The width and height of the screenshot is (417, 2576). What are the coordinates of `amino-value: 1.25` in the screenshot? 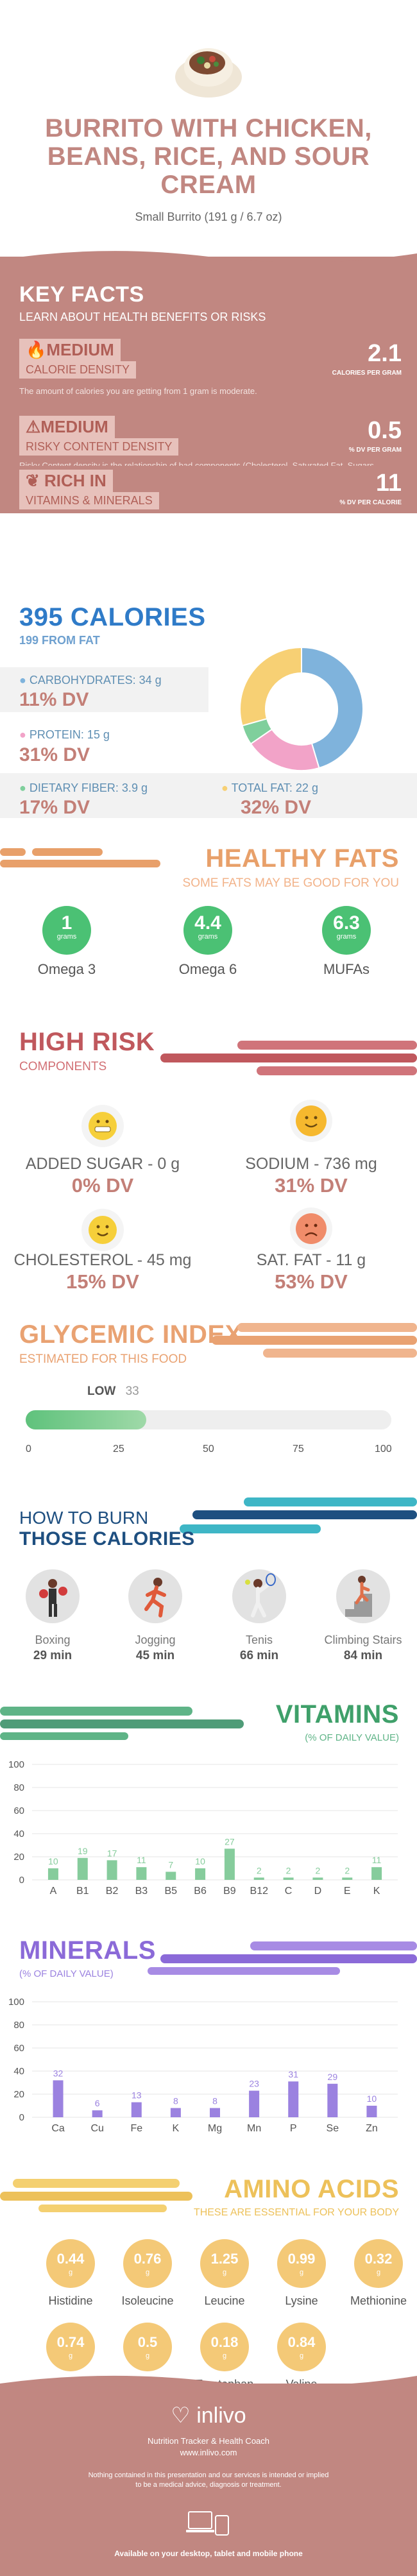 It's located at (225, 2259).